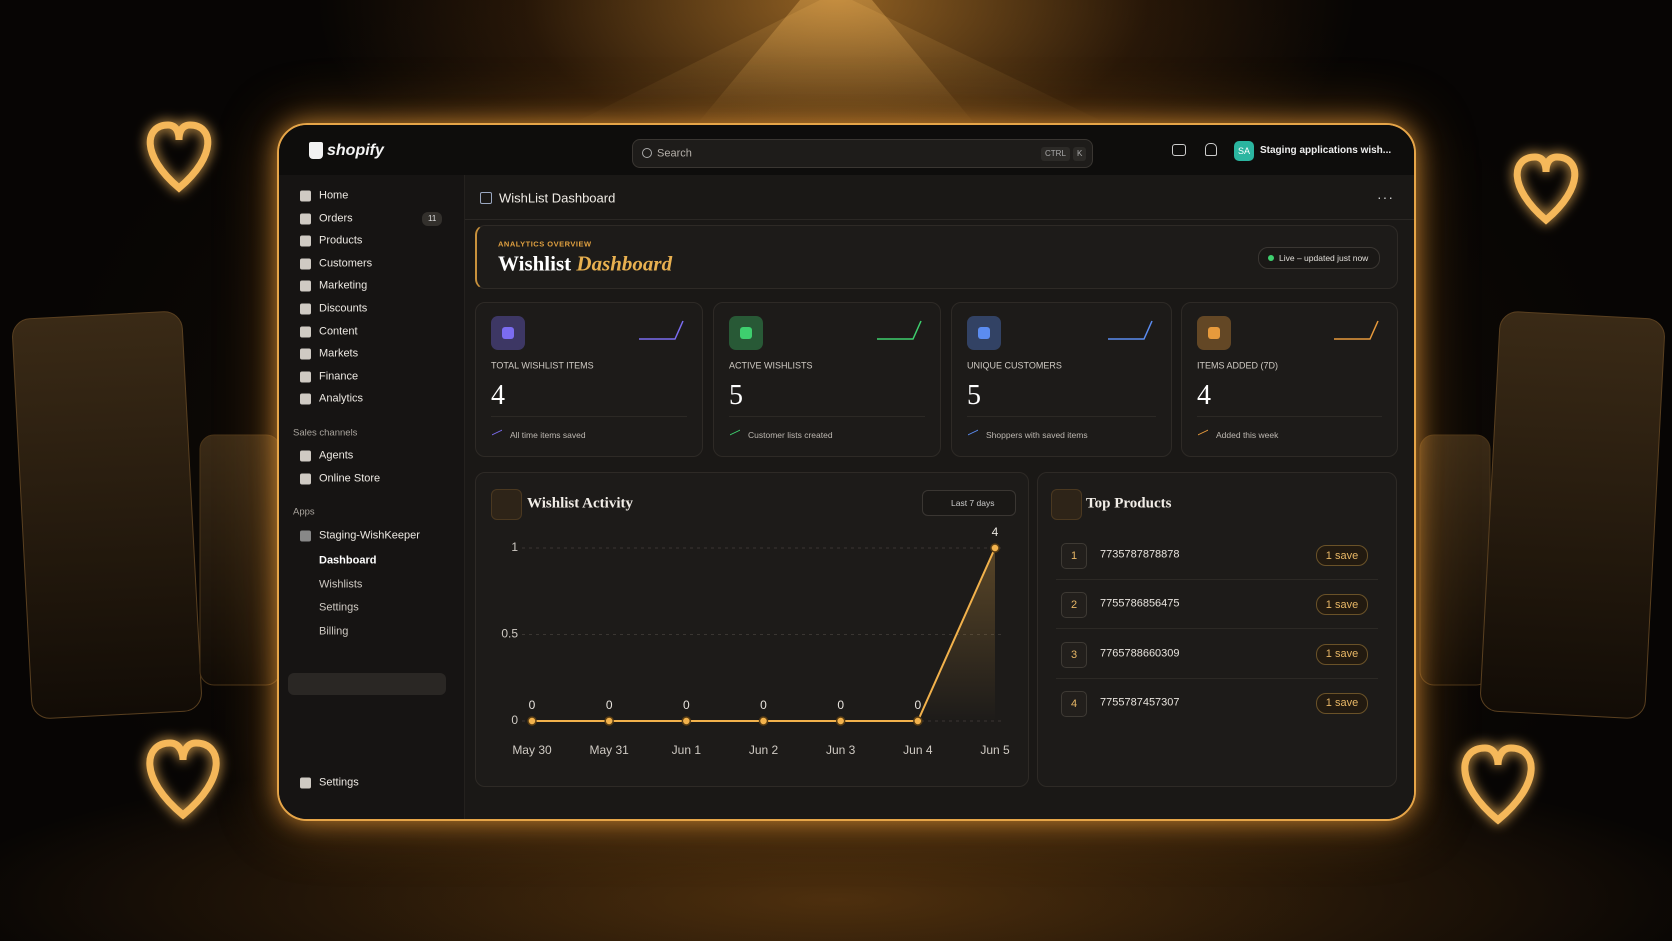 The height and width of the screenshot is (941, 1672). I want to click on nav-item: Finance, so click(339, 376).